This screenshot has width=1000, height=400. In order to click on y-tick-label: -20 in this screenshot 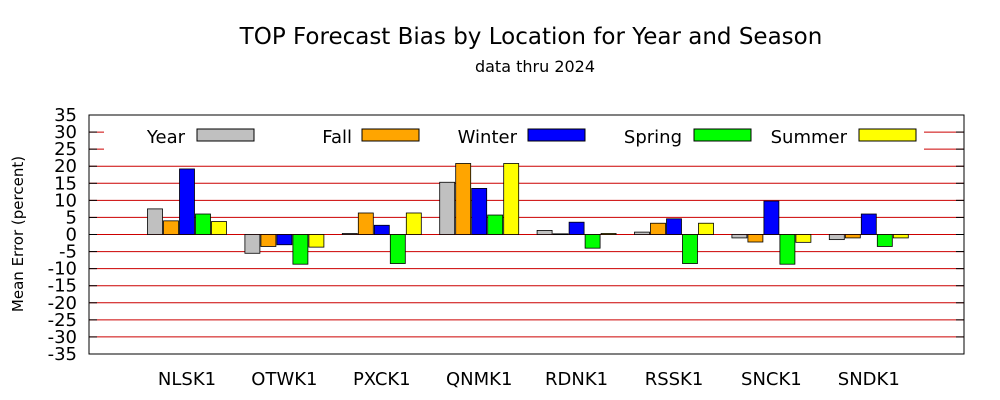, I will do `click(62, 303)`.